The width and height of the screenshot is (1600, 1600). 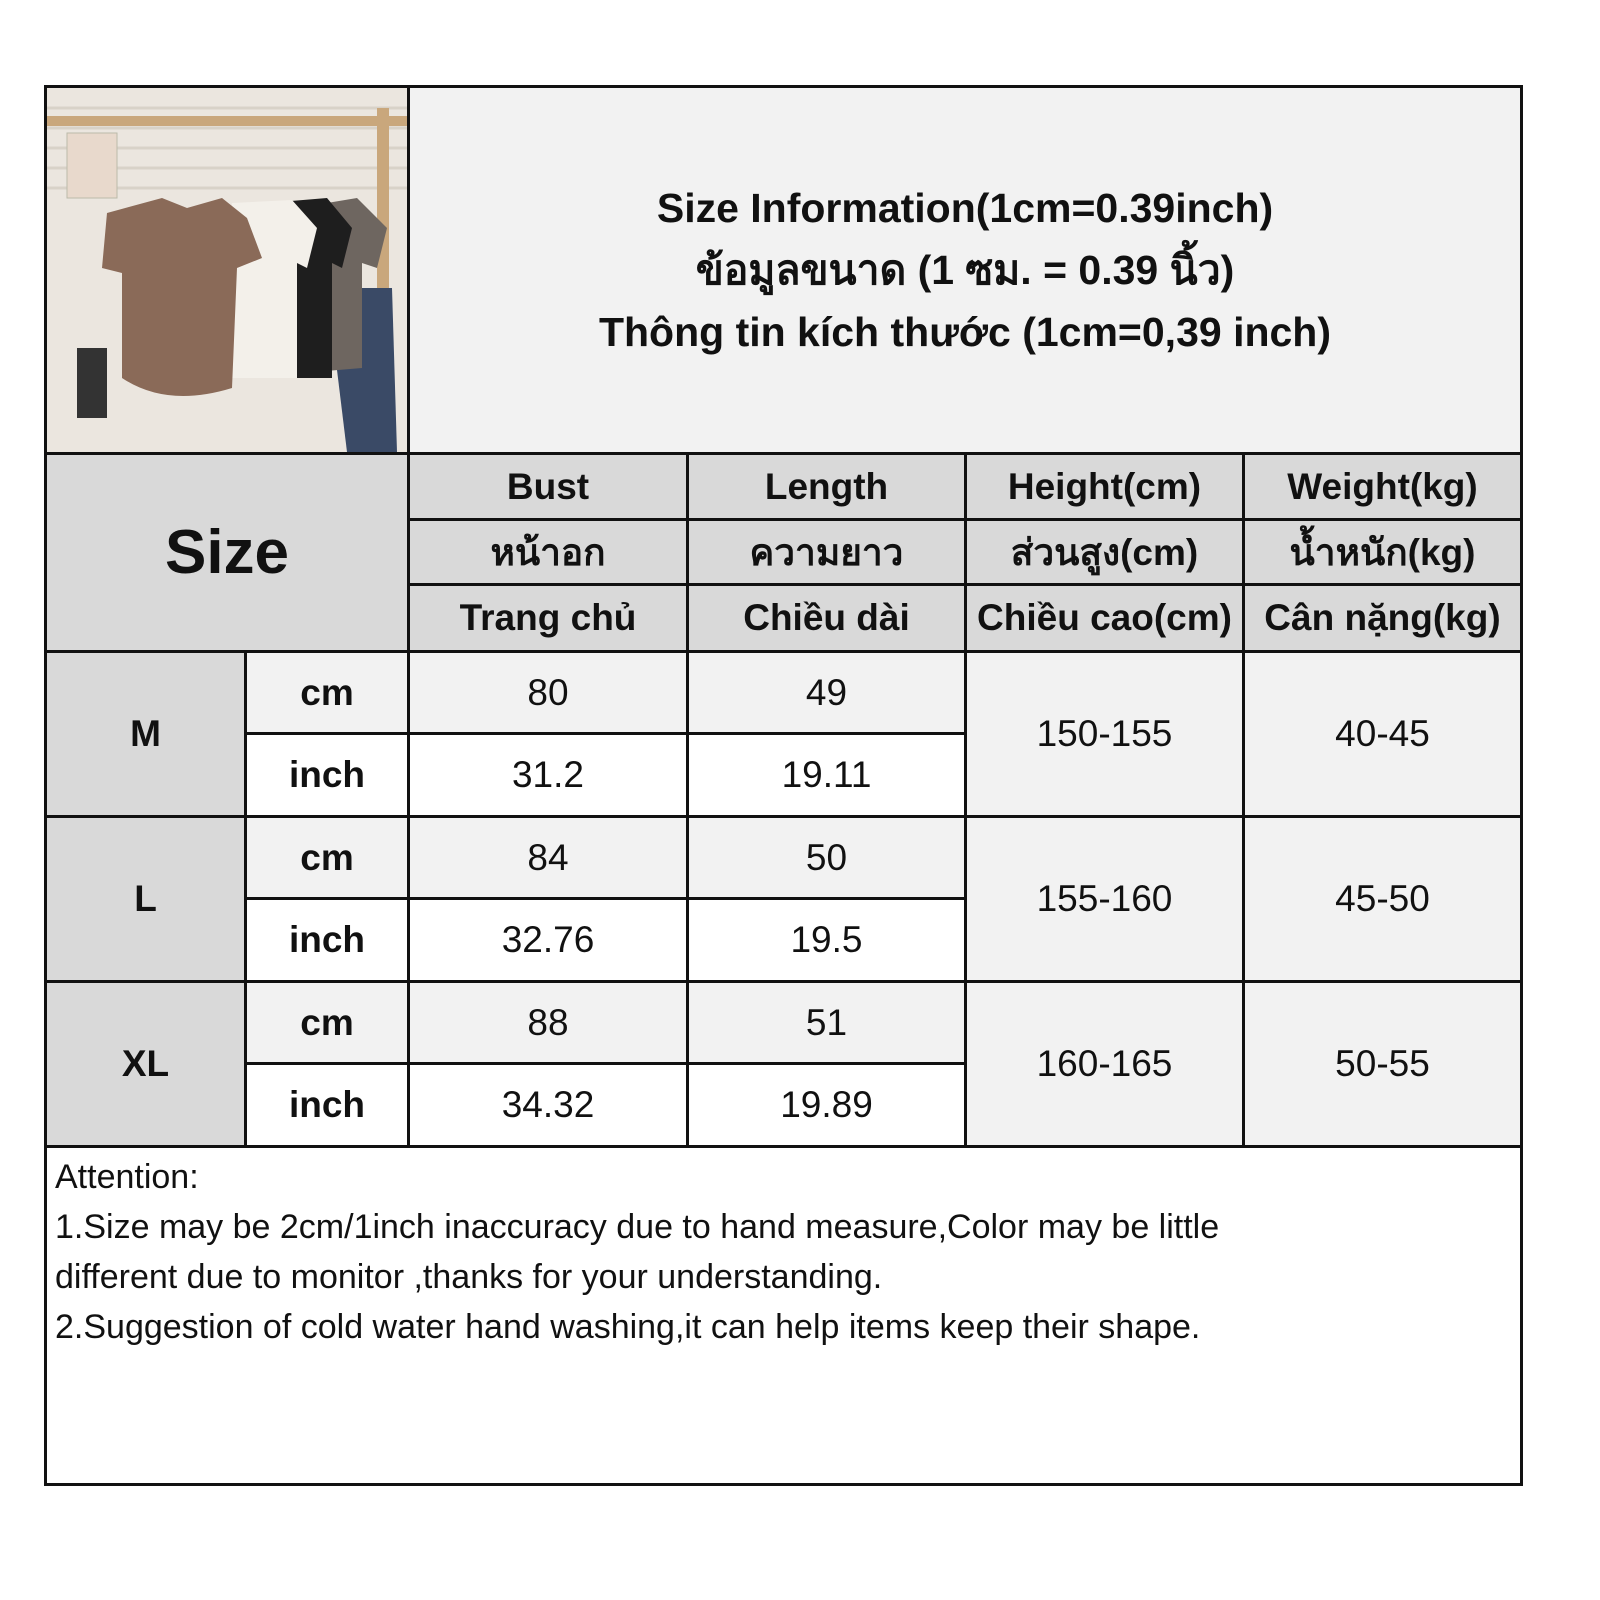 What do you see at coordinates (828, 776) in the screenshot?
I see `length-inch: 19.11` at bounding box center [828, 776].